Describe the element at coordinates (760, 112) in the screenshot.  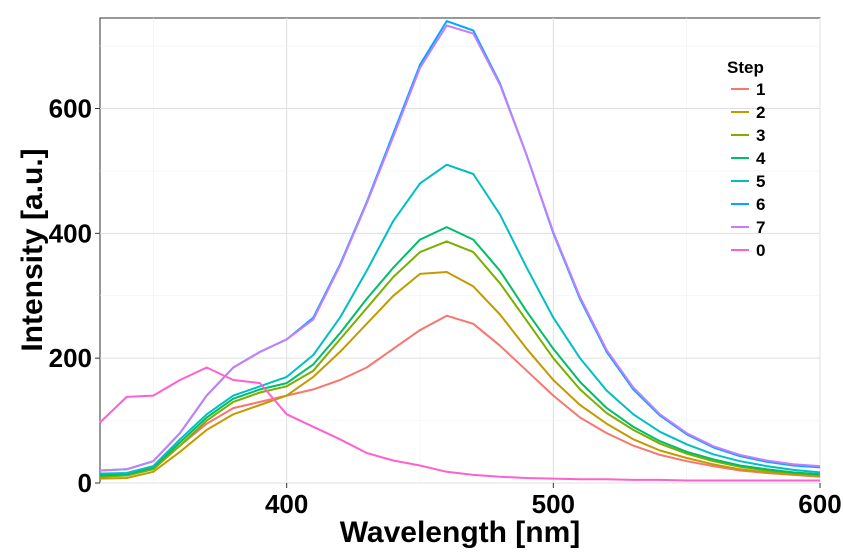
I see `legend-label-2: 2` at that location.